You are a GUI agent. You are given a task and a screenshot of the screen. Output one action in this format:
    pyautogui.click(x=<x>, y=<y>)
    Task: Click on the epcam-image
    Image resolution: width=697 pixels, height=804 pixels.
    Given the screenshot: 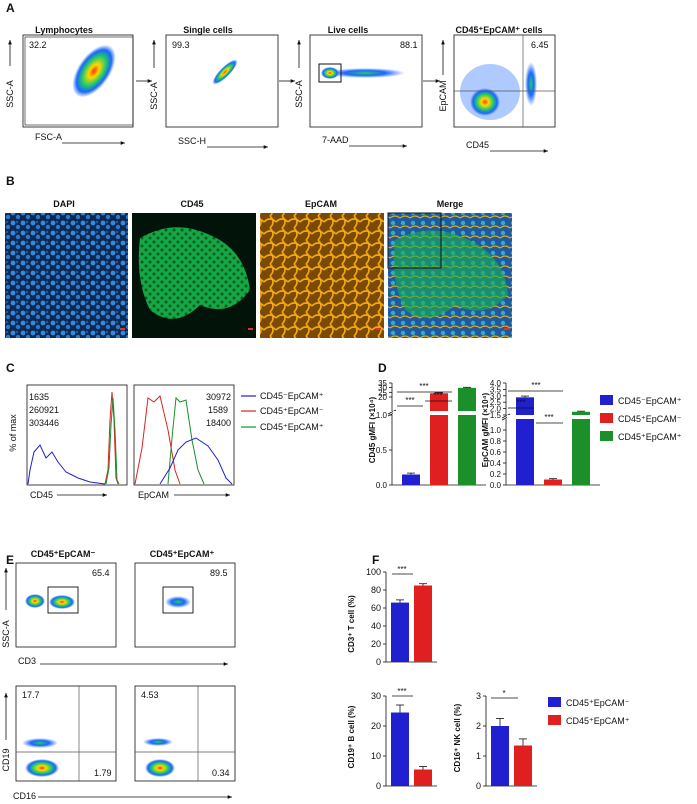 What is the action you would take?
    pyautogui.click(x=322, y=275)
    